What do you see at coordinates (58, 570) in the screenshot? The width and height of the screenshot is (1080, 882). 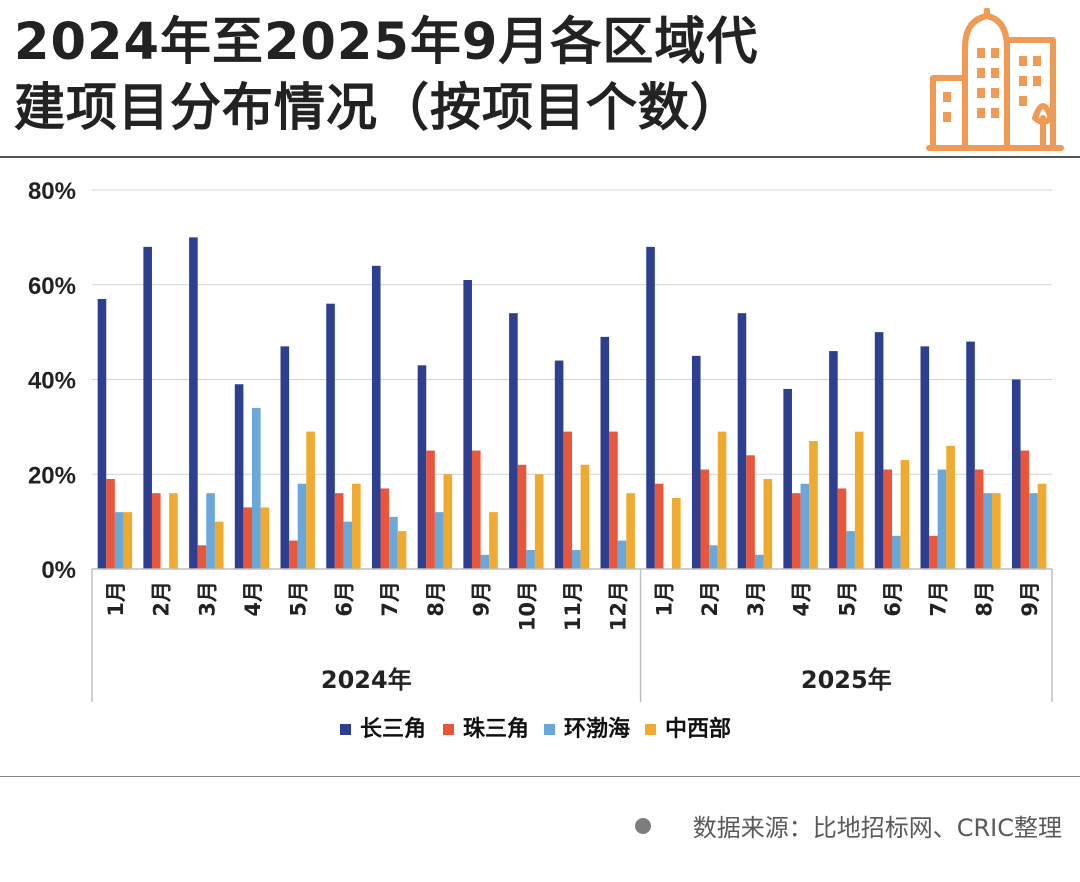 I see `y-tick-label: 0%` at bounding box center [58, 570].